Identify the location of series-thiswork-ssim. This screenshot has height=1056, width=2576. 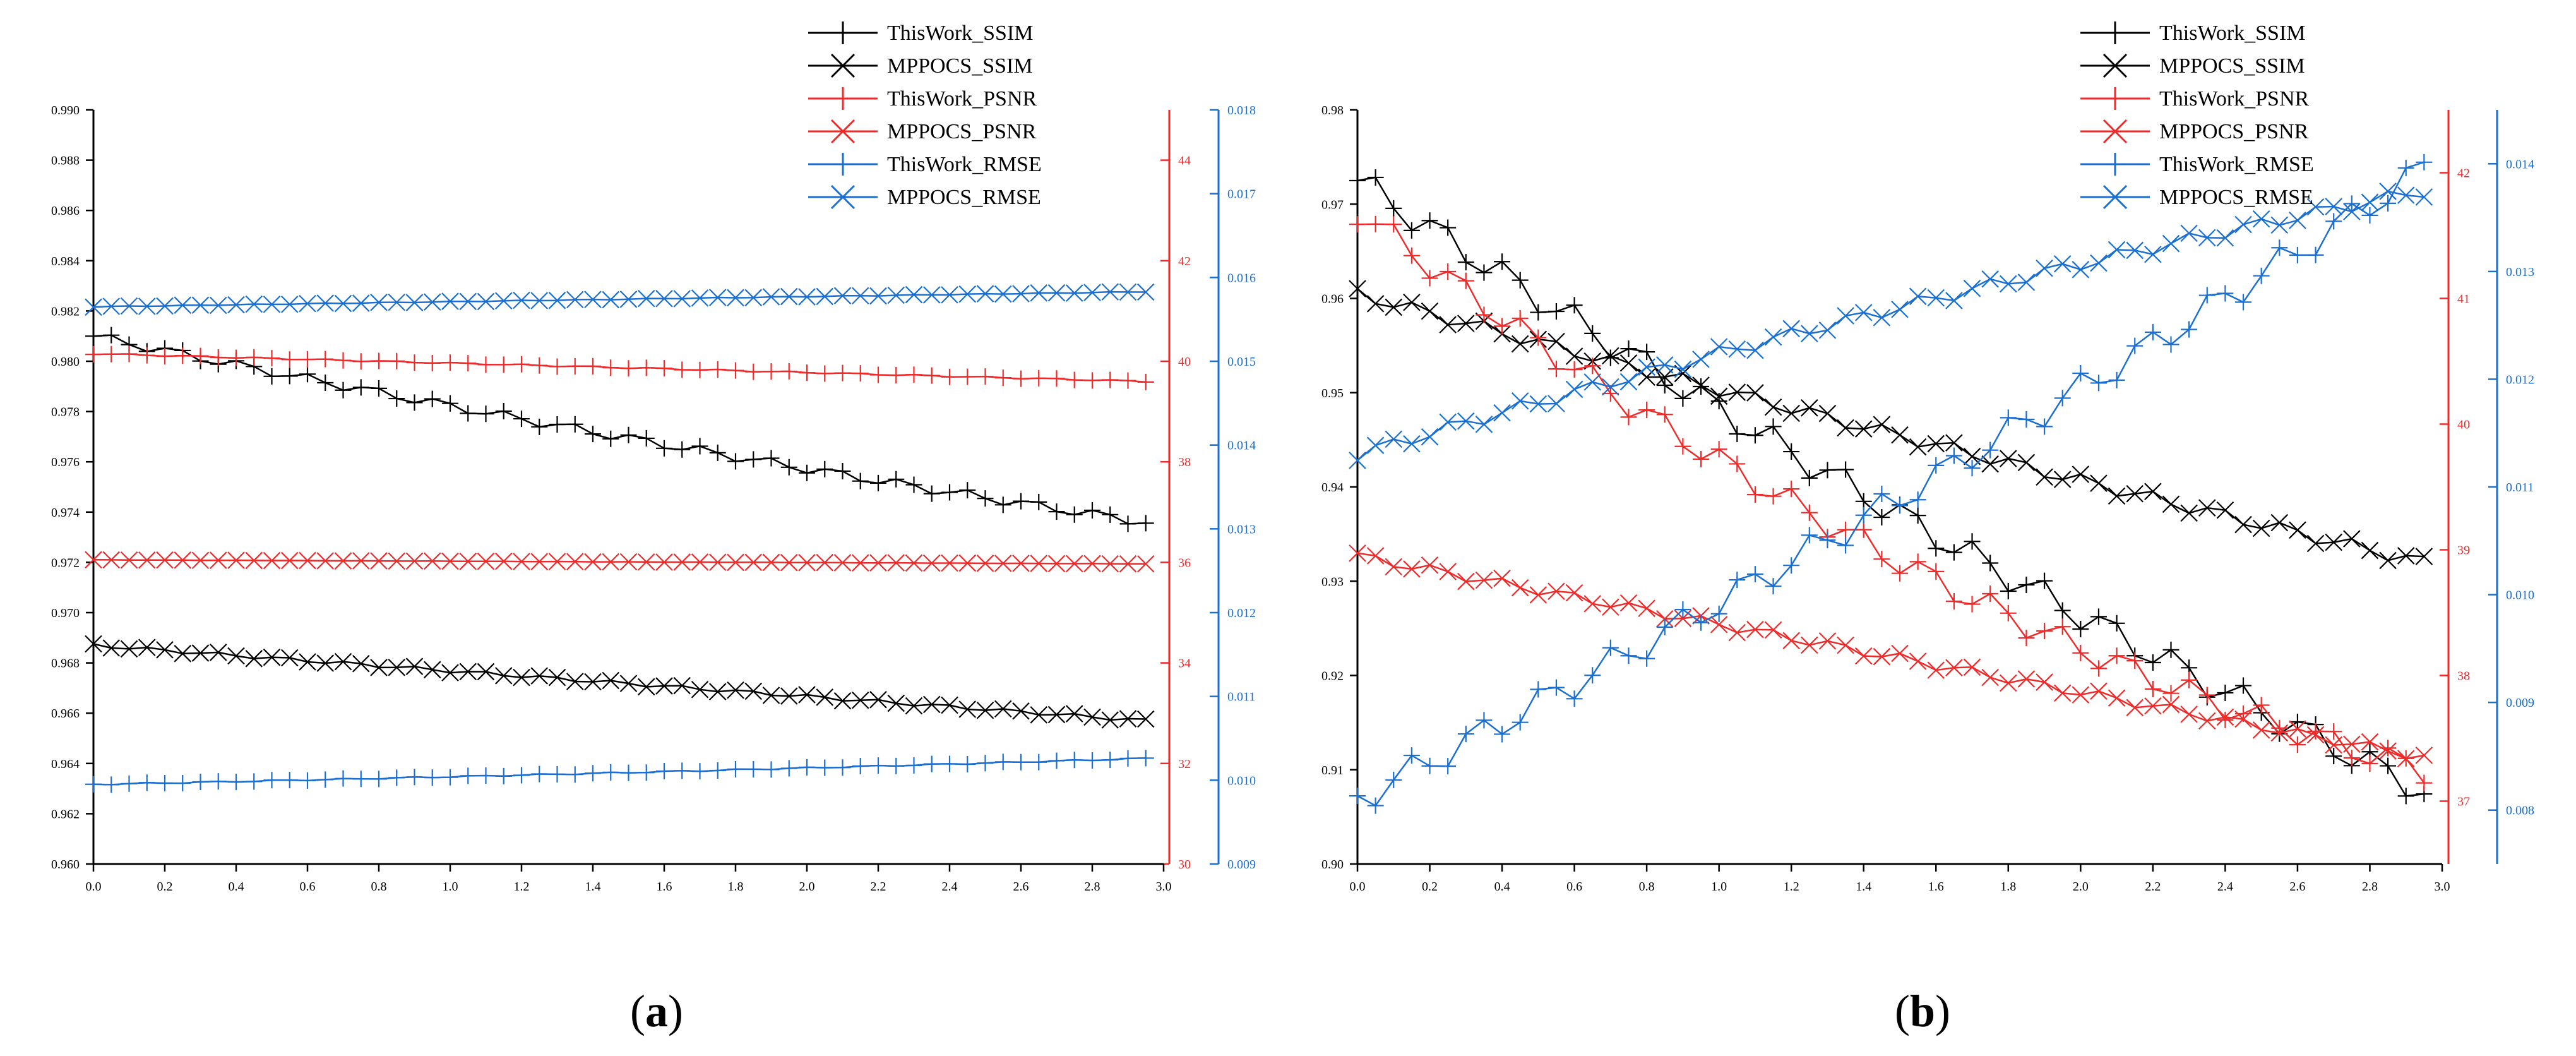
(619, 429).